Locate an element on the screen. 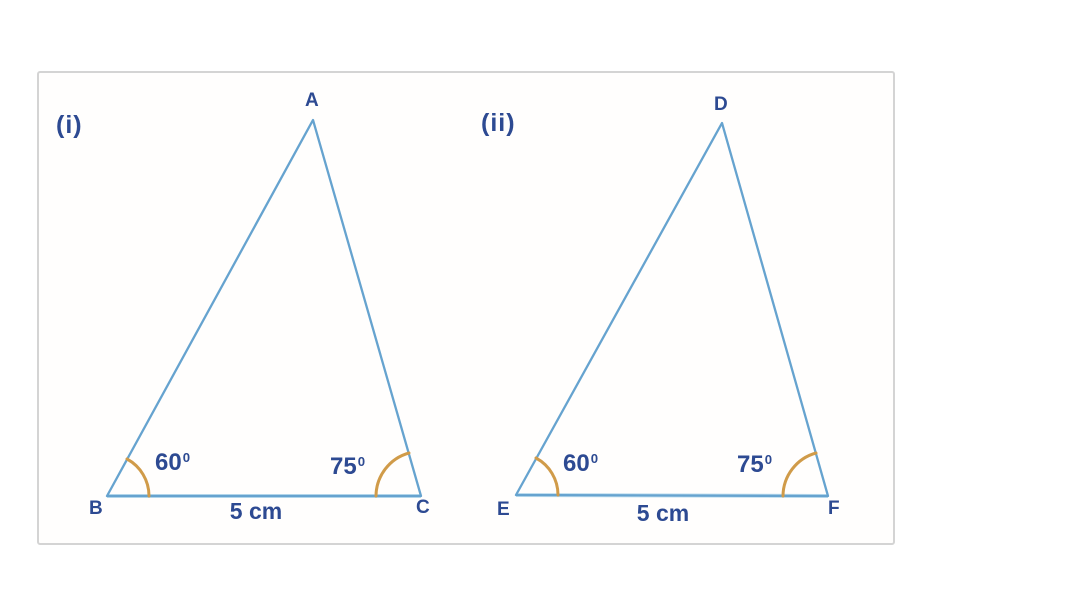  vertex-label-e: E is located at coordinates (503, 509).